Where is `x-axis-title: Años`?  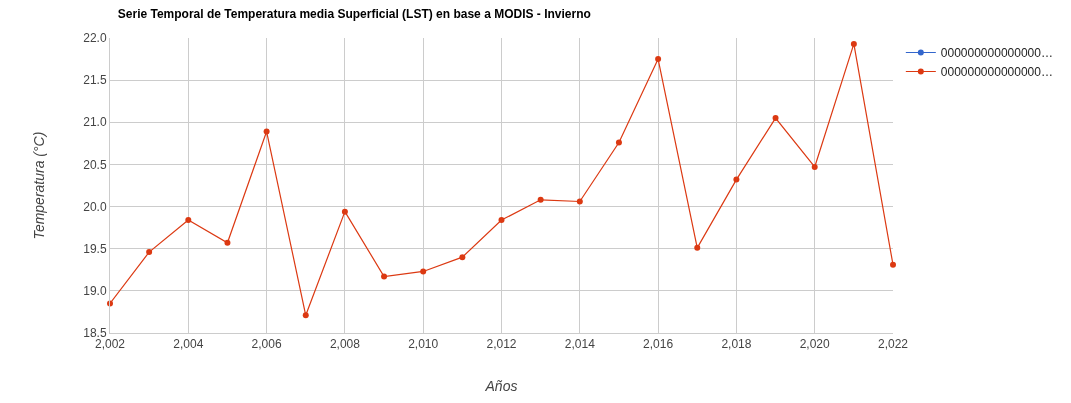 x-axis-title: Años is located at coordinates (501, 385).